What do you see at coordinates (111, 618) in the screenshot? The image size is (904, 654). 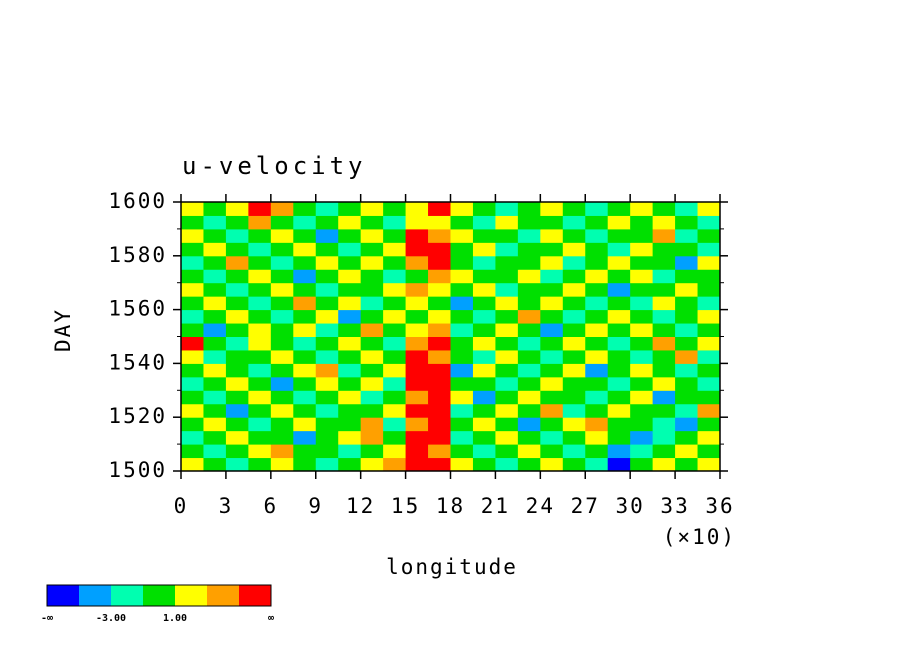 I see `colorbar-label: -3.00` at bounding box center [111, 618].